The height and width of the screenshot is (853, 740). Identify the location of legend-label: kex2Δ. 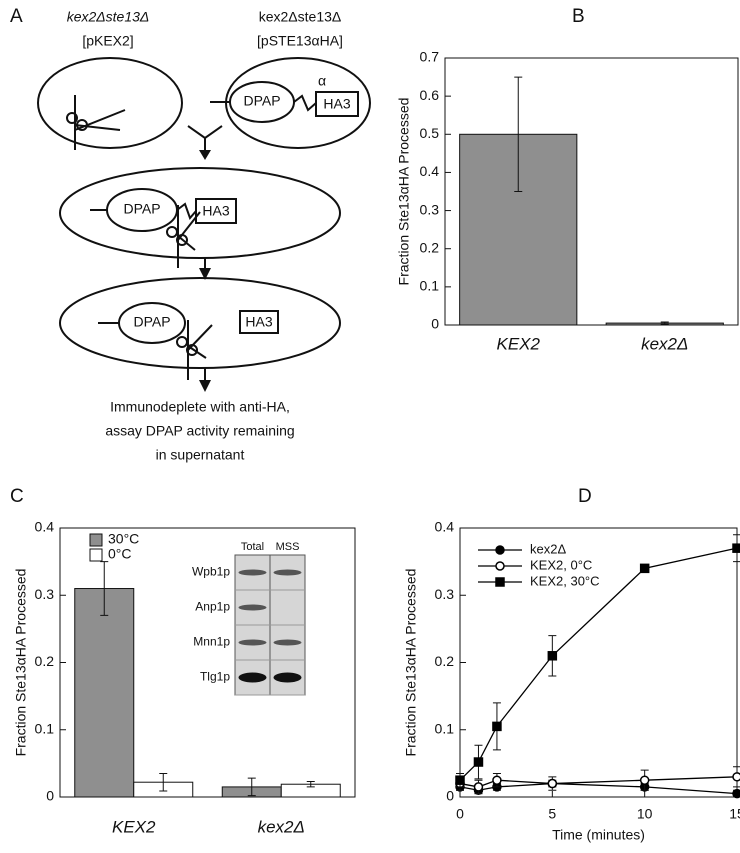
(548, 548).